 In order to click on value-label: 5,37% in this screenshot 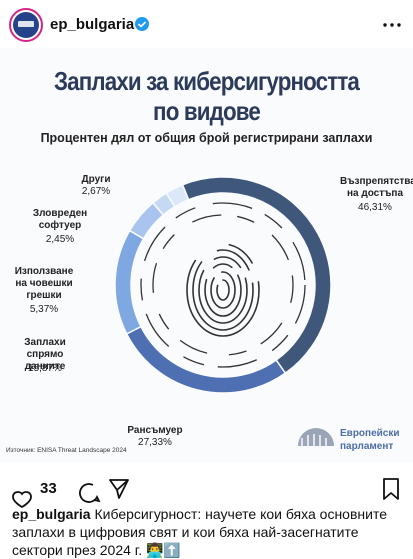, I will do `click(44, 309)`.